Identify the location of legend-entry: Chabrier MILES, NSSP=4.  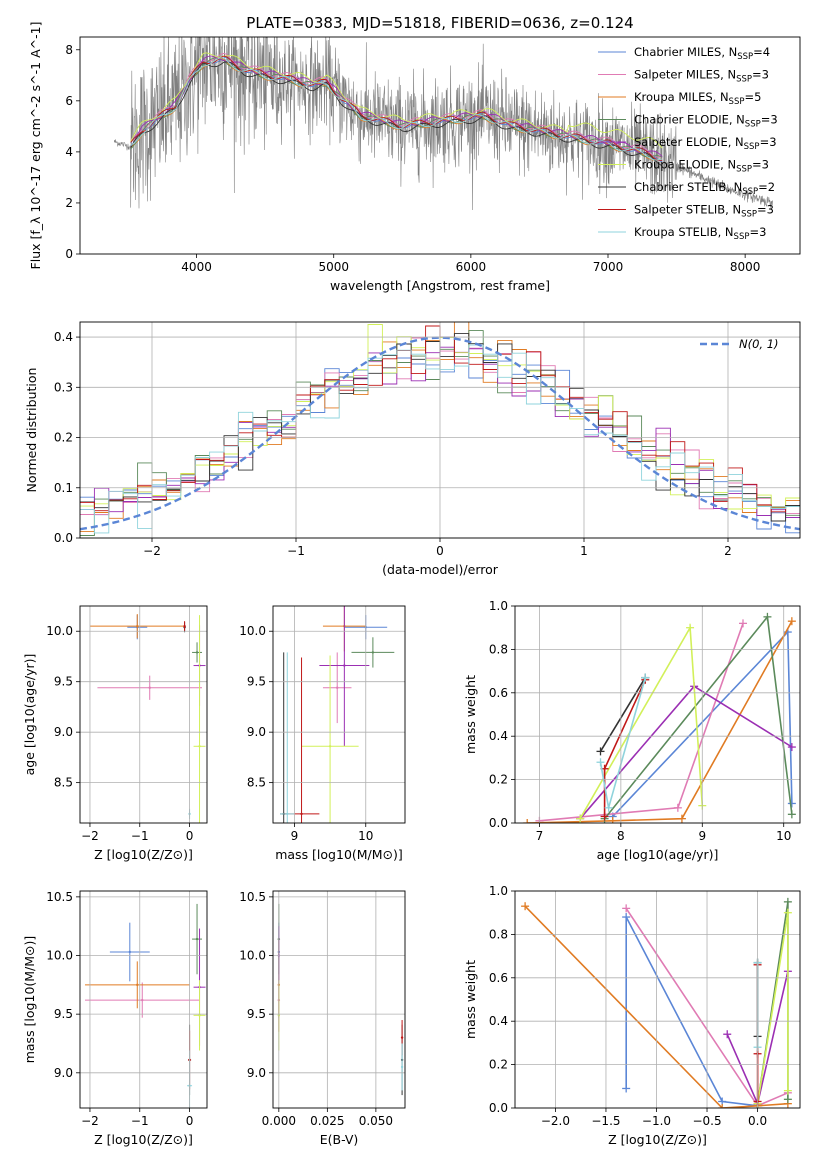
(702, 53).